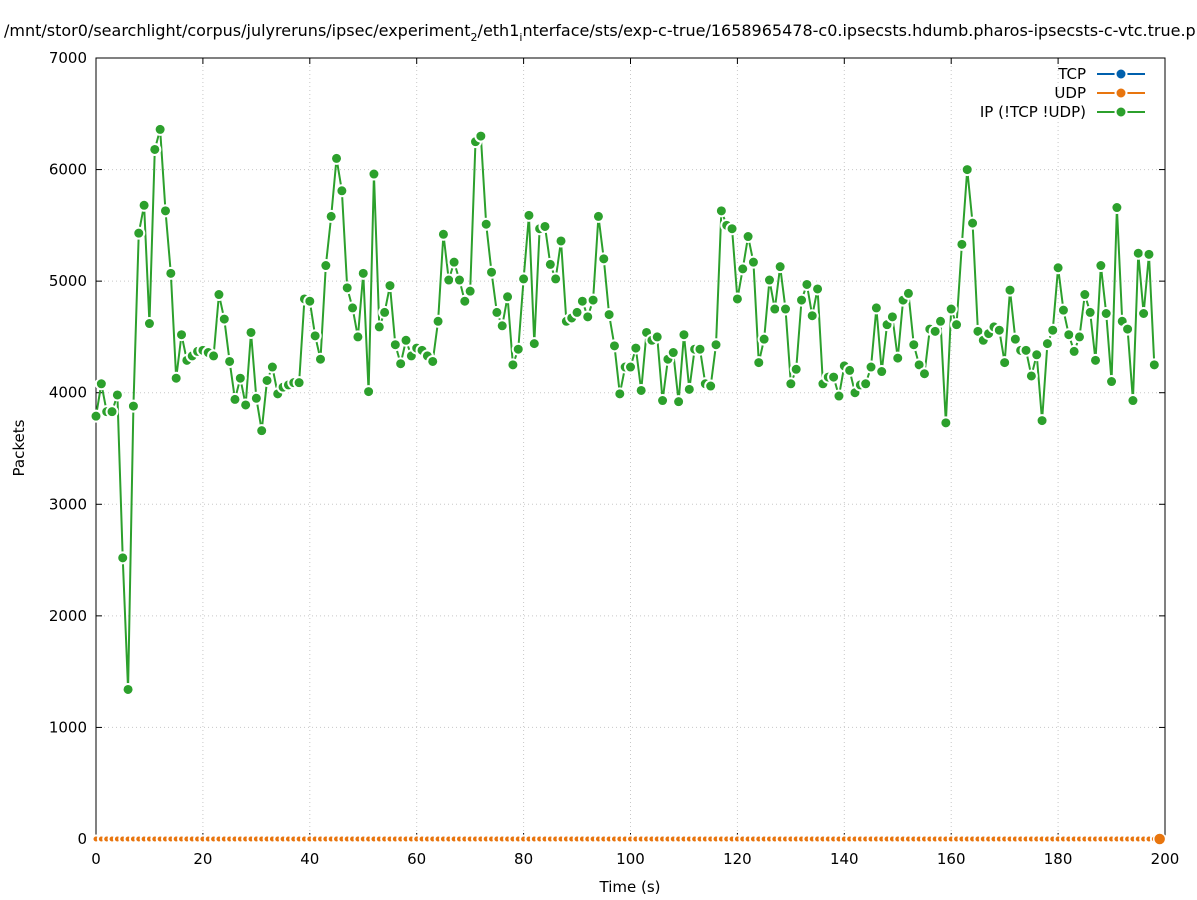 This screenshot has height=900, width=1197. Describe the element at coordinates (68, 170) in the screenshot. I see `y-tick-label: 6000` at that location.